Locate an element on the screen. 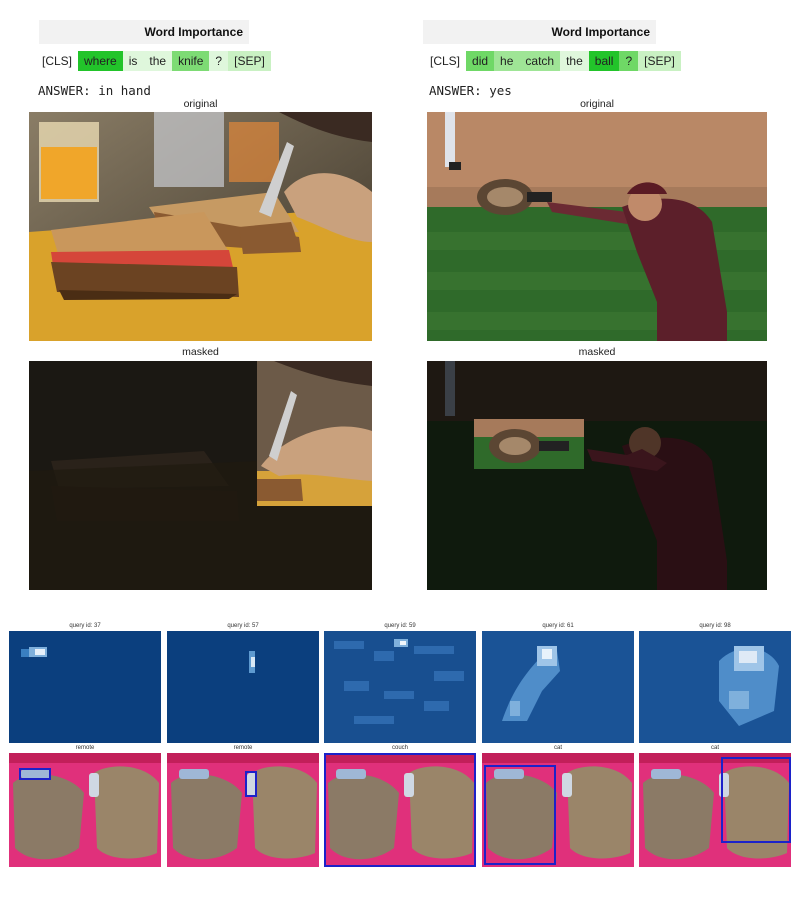 The image size is (800, 900). right-original-label: original is located at coordinates (597, 104).